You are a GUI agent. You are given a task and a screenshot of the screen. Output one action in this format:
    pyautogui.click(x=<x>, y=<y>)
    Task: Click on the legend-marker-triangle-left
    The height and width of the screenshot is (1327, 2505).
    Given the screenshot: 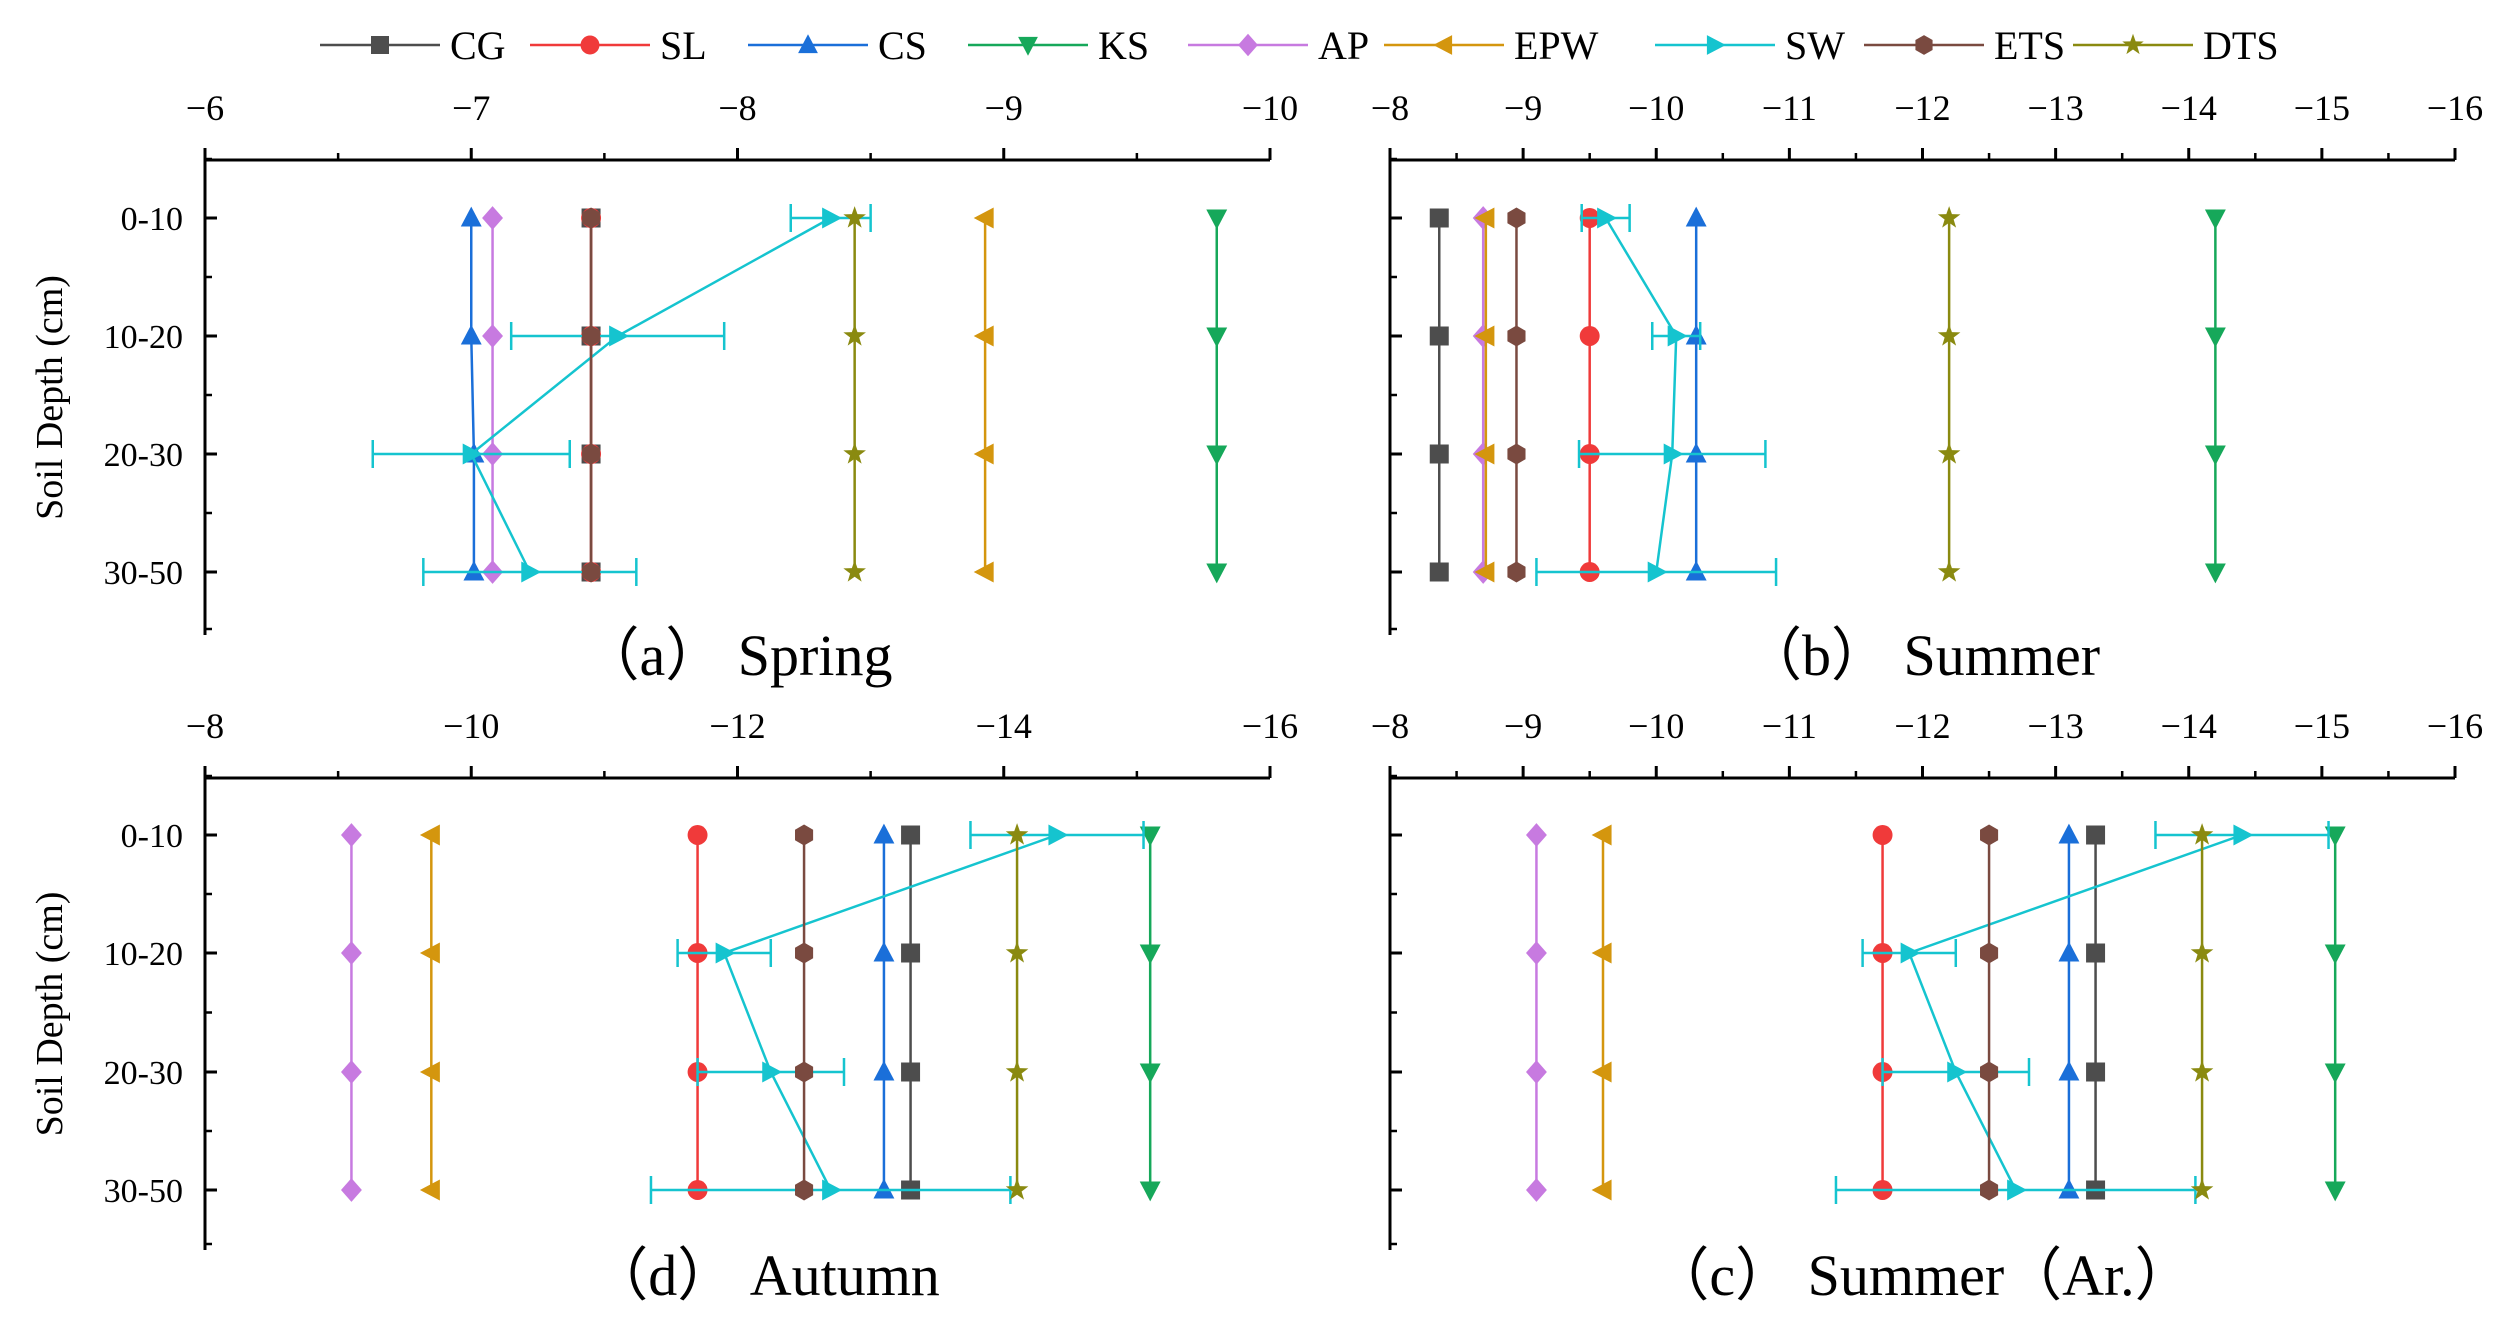 What is the action you would take?
    pyautogui.click(x=1443, y=45)
    